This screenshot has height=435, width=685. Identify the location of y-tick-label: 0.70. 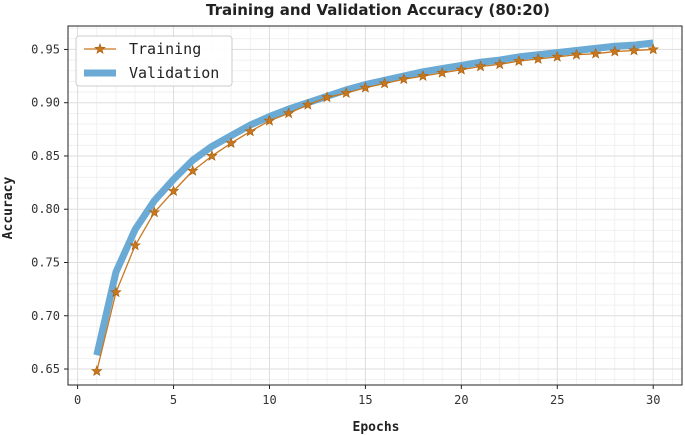
(45, 316).